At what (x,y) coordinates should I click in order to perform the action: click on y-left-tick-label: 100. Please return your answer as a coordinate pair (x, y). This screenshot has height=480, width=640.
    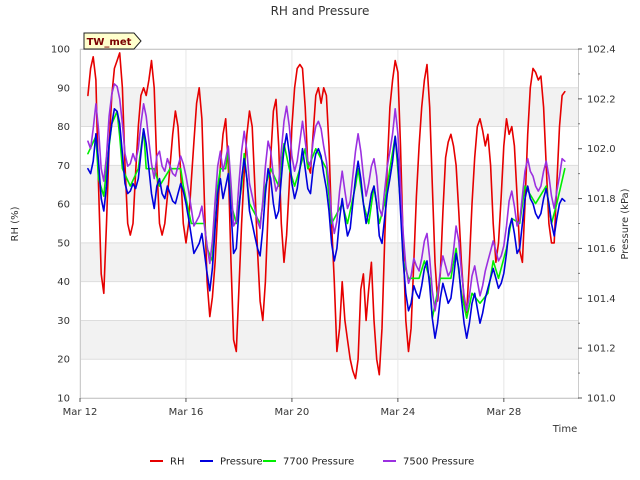
    Looking at the image, I should click on (60, 50).